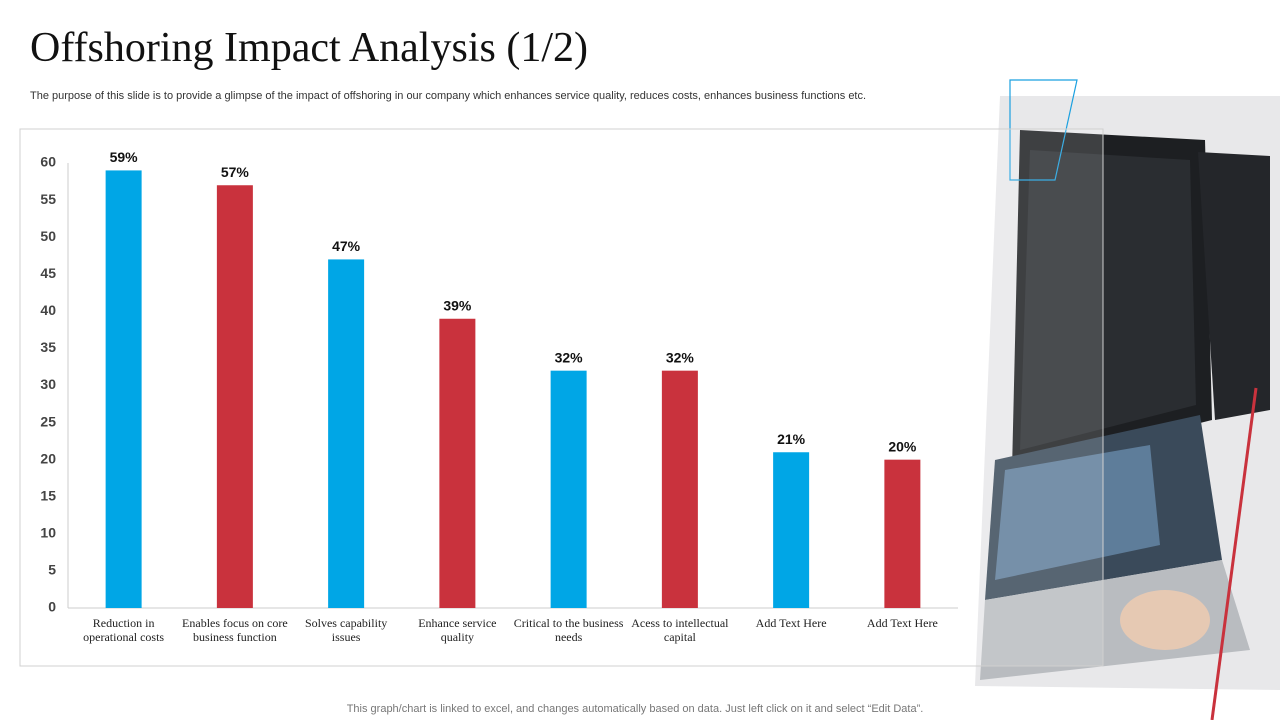 This screenshot has width=1280, height=720. I want to click on y-tick-label: 60, so click(48, 162).